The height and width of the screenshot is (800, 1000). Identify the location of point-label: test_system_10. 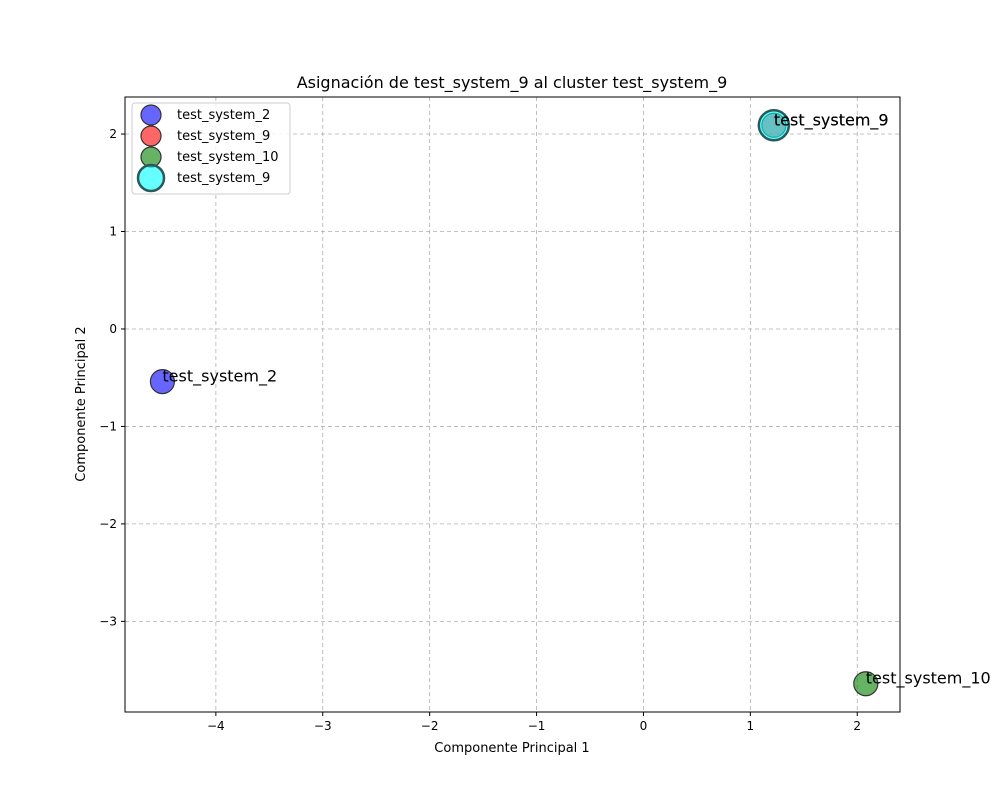
(928, 679).